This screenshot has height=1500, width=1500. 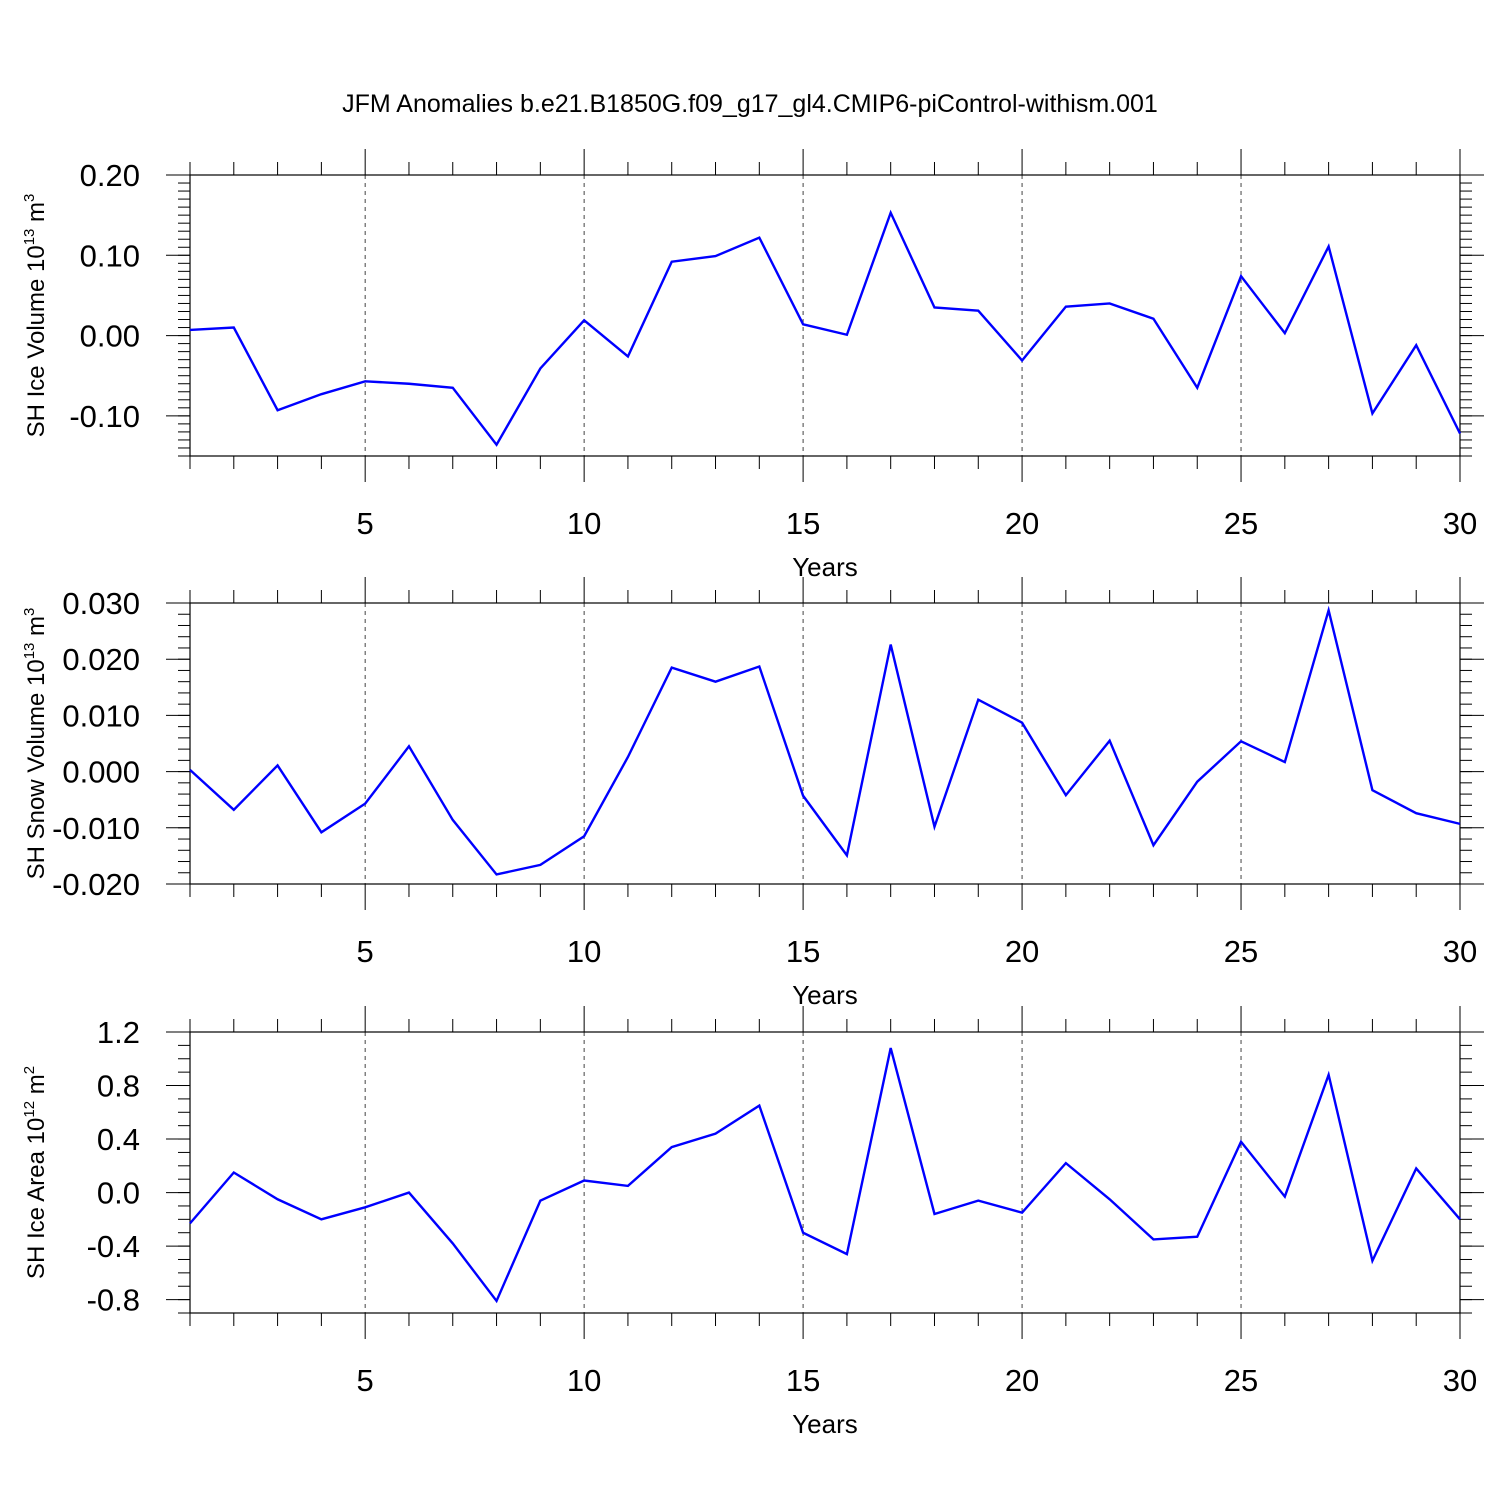 I want to click on y-axis-label: SH Ice Volume 1013 m3, so click(x=35, y=316).